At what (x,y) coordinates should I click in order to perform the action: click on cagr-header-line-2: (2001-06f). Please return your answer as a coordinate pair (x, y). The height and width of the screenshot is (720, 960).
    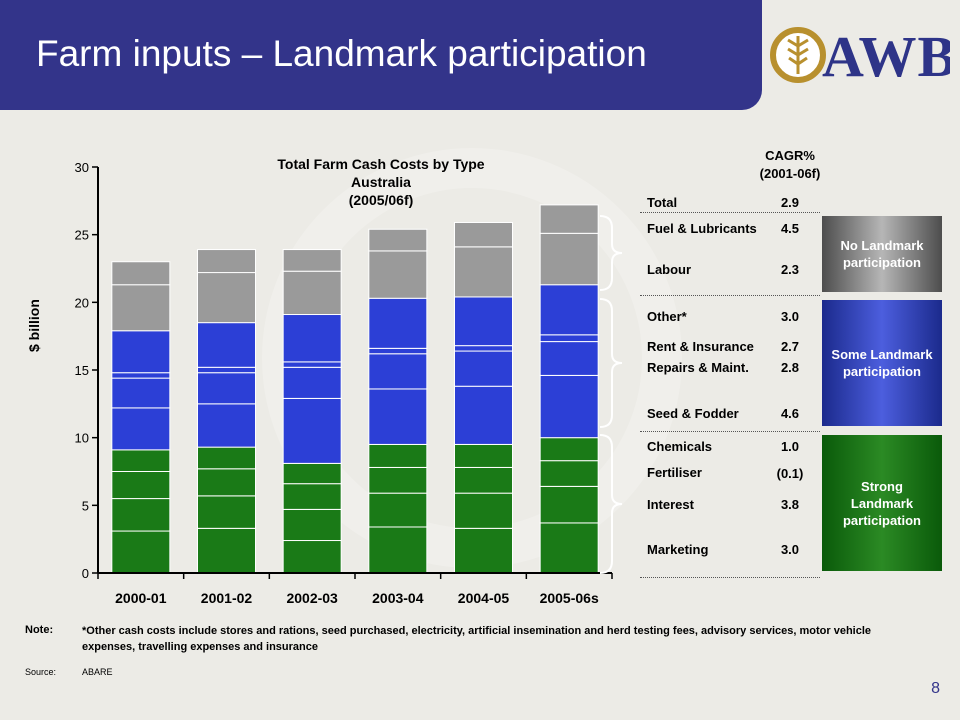
    Looking at the image, I should click on (790, 173).